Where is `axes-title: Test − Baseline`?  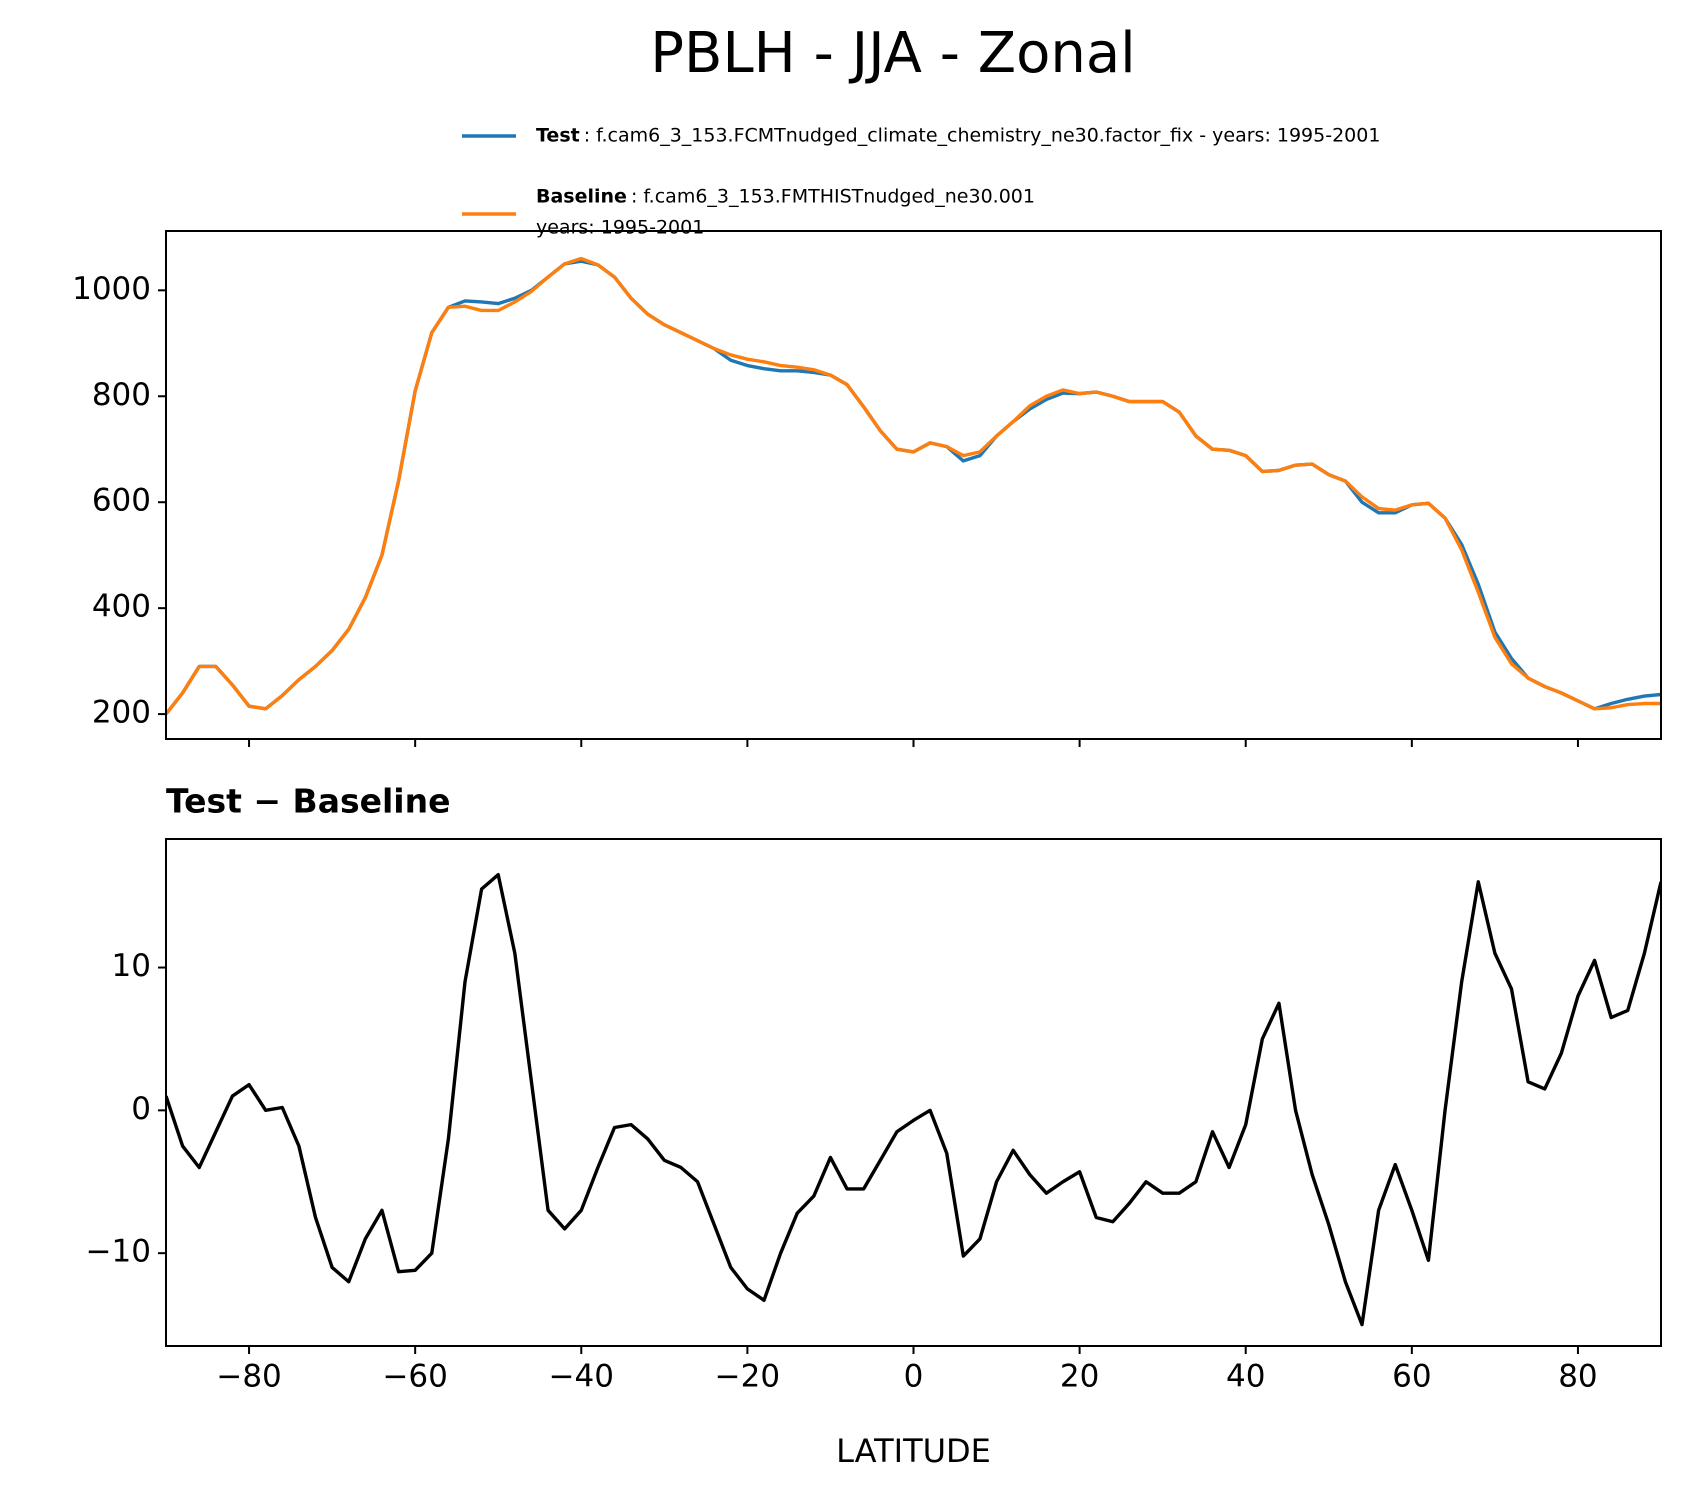 axes-title: Test − Baseline is located at coordinates (308, 801).